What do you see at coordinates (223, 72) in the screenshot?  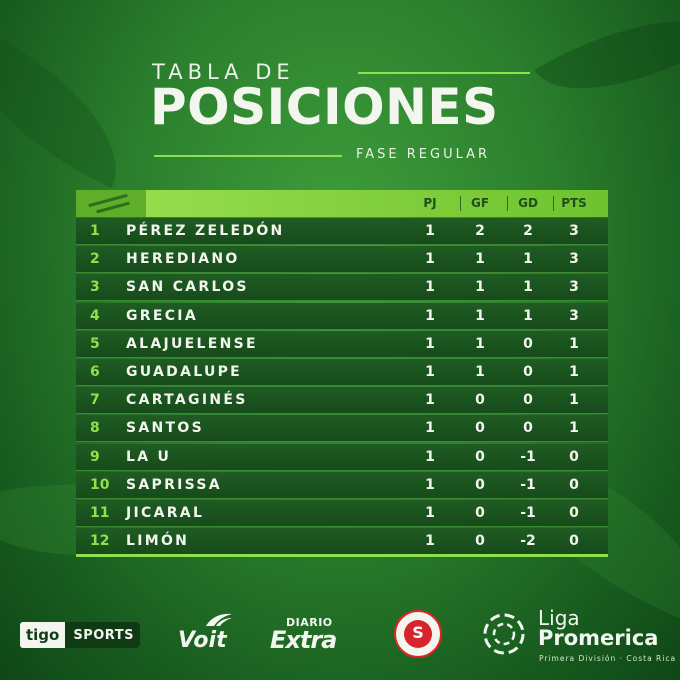 I see `title-line1: TABLA DE` at bounding box center [223, 72].